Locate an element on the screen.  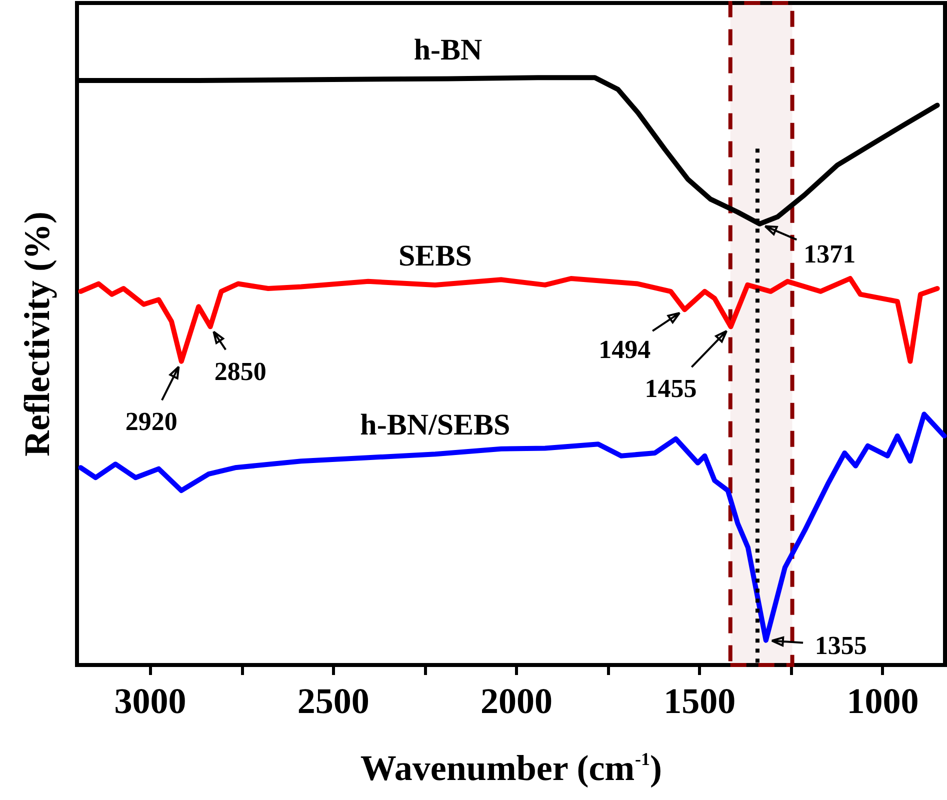
series-label: h-BN is located at coordinates (448, 49).